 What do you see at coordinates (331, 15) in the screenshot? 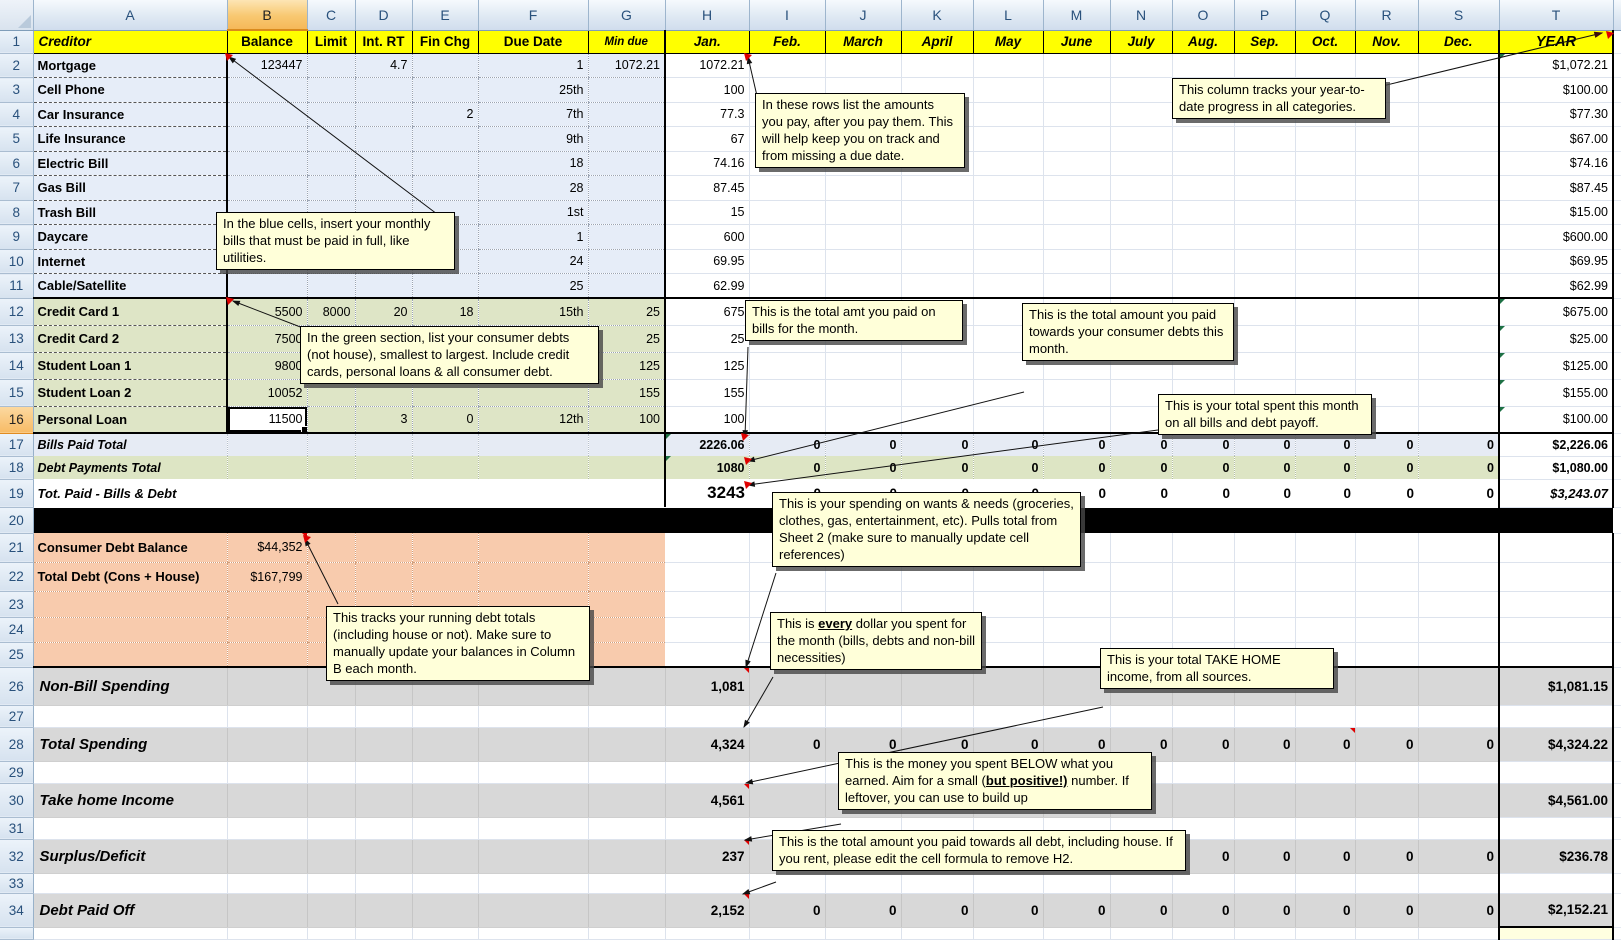
I see `column-header-C: C` at bounding box center [331, 15].